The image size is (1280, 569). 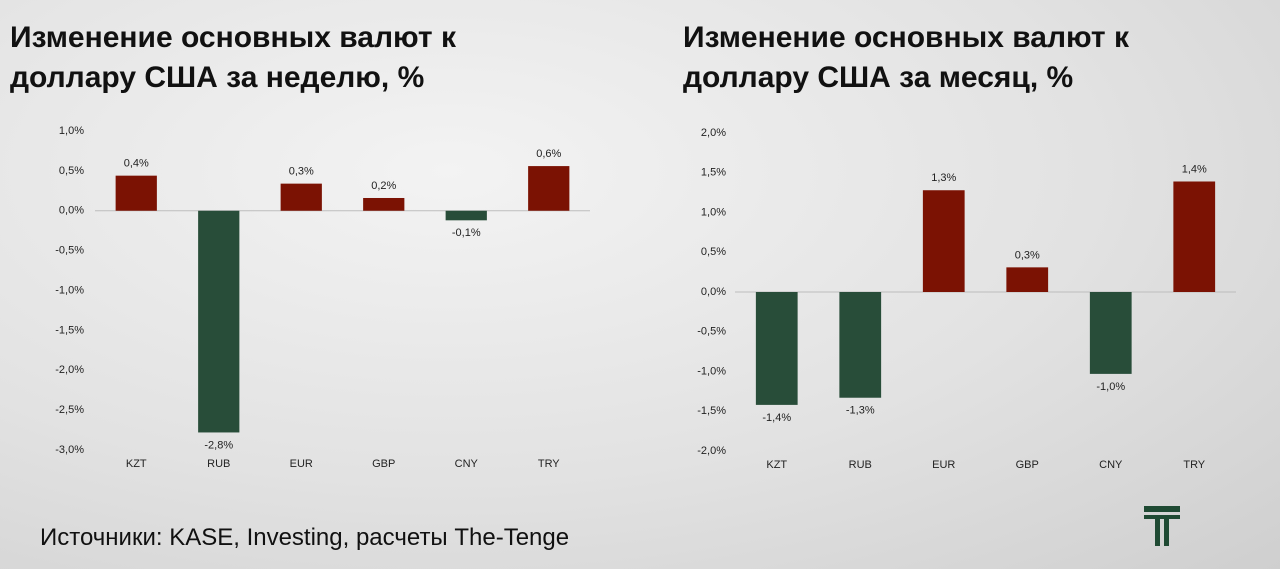 I want to click on value-label: 0,6%, so click(x=548, y=154).